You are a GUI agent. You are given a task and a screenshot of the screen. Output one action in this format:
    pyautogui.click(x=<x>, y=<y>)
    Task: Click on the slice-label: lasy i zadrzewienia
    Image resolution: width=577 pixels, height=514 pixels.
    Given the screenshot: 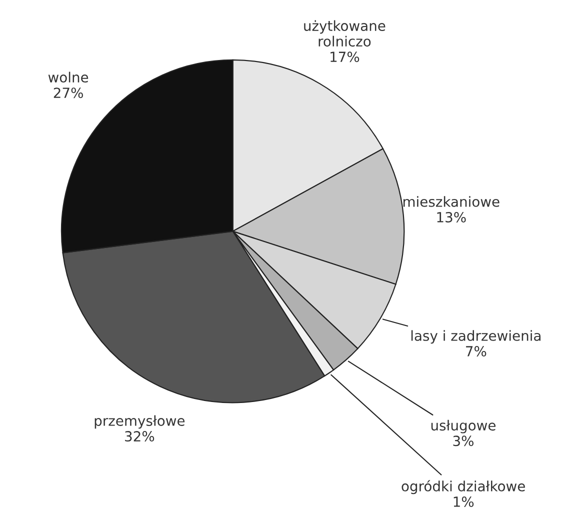 What is the action you would take?
    pyautogui.click(x=475, y=337)
    